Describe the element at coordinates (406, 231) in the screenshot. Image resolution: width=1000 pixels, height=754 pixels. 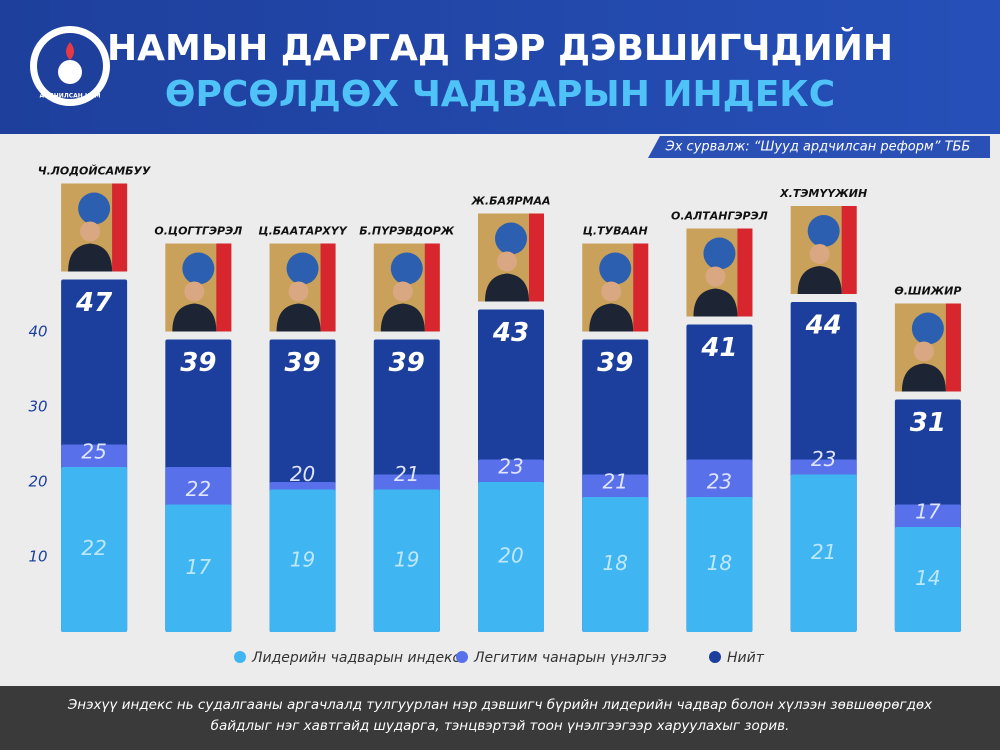
I see `x-tick-label: Б.ПҮРЭВДОРЖ` at that location.